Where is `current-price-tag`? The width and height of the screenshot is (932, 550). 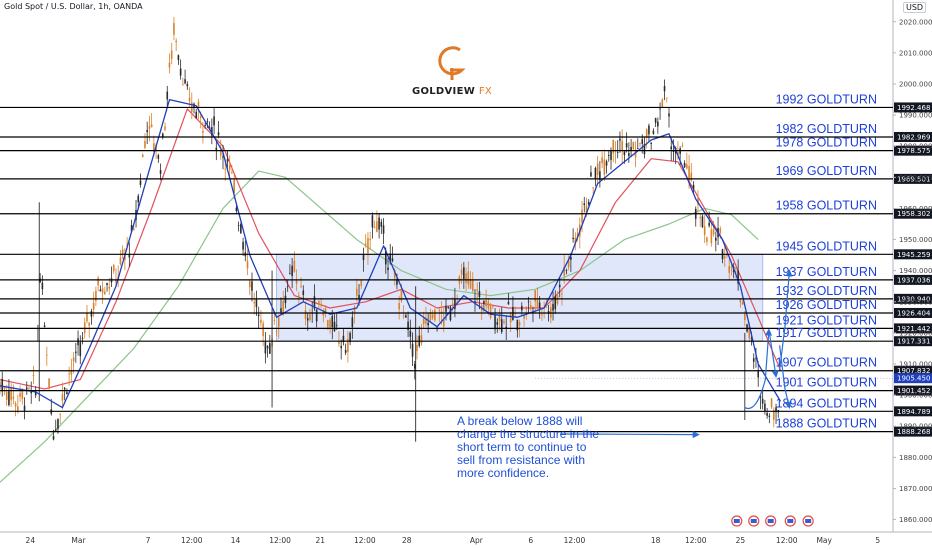
current-price-tag is located at coordinates (913, 378).